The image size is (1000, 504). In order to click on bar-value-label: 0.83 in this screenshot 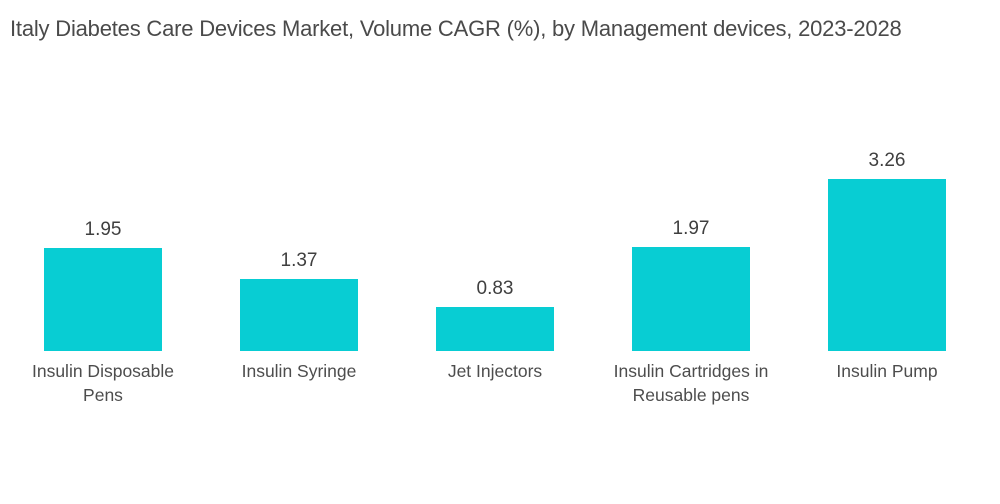, I will do `click(495, 289)`.